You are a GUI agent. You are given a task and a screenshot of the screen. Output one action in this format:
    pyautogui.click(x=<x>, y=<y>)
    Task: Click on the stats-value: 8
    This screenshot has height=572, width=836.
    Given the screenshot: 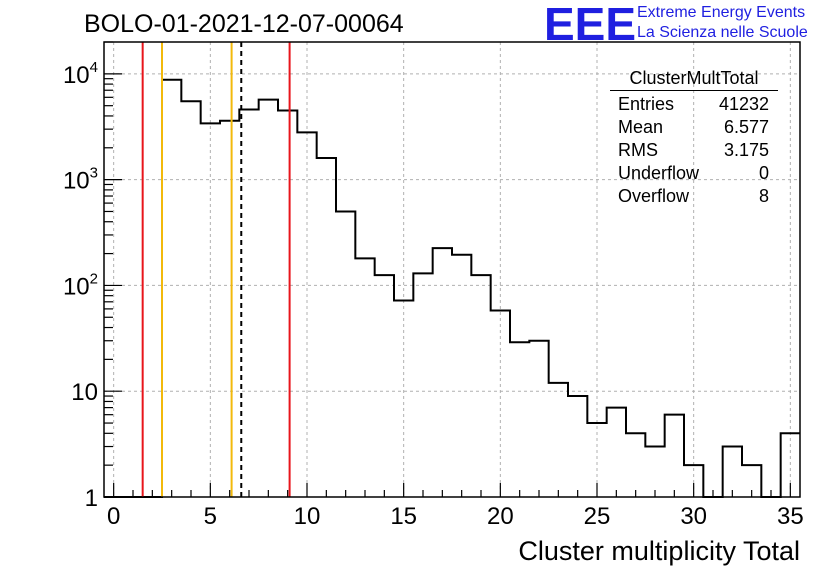 What is the action you would take?
    pyautogui.click(x=763, y=196)
    